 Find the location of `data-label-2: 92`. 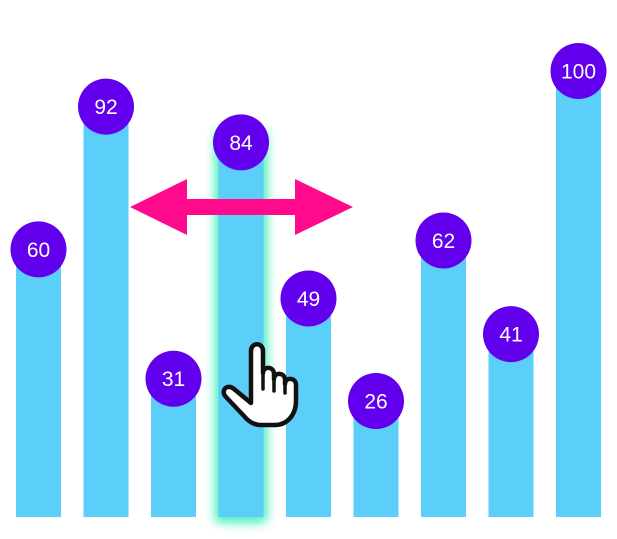

data-label-2: 92 is located at coordinates (106, 106).